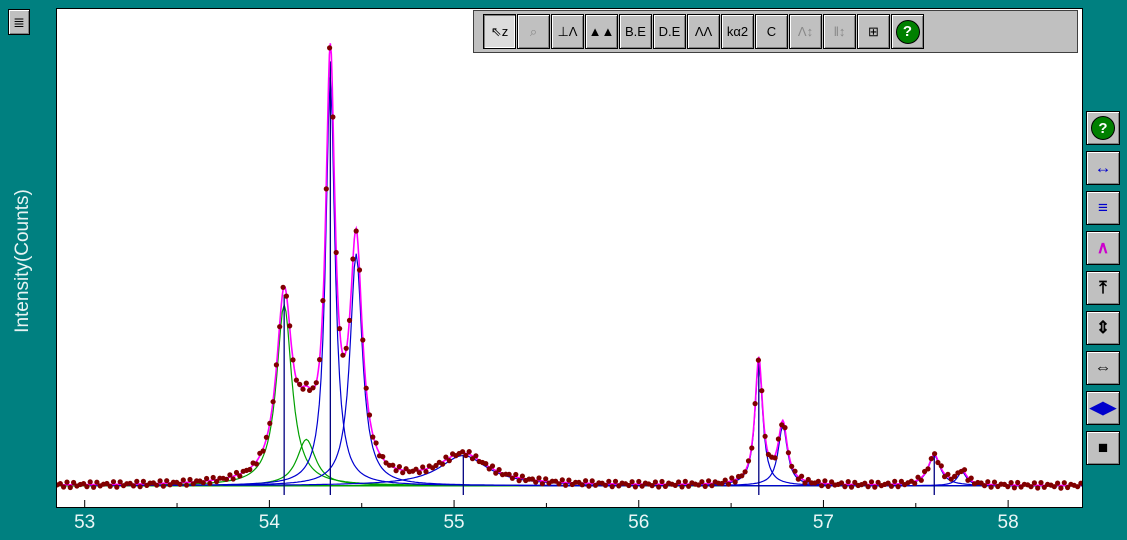 This screenshot has height=540, width=1127. I want to click on vertical-icon: ⇕, so click(1103, 327).